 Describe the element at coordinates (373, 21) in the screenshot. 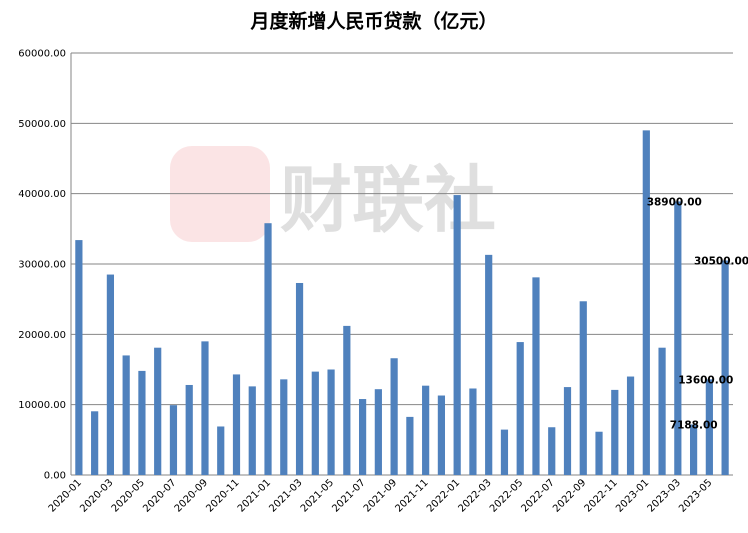

I see `chart-title: 月度新增人民币贷款（亿元）` at that location.